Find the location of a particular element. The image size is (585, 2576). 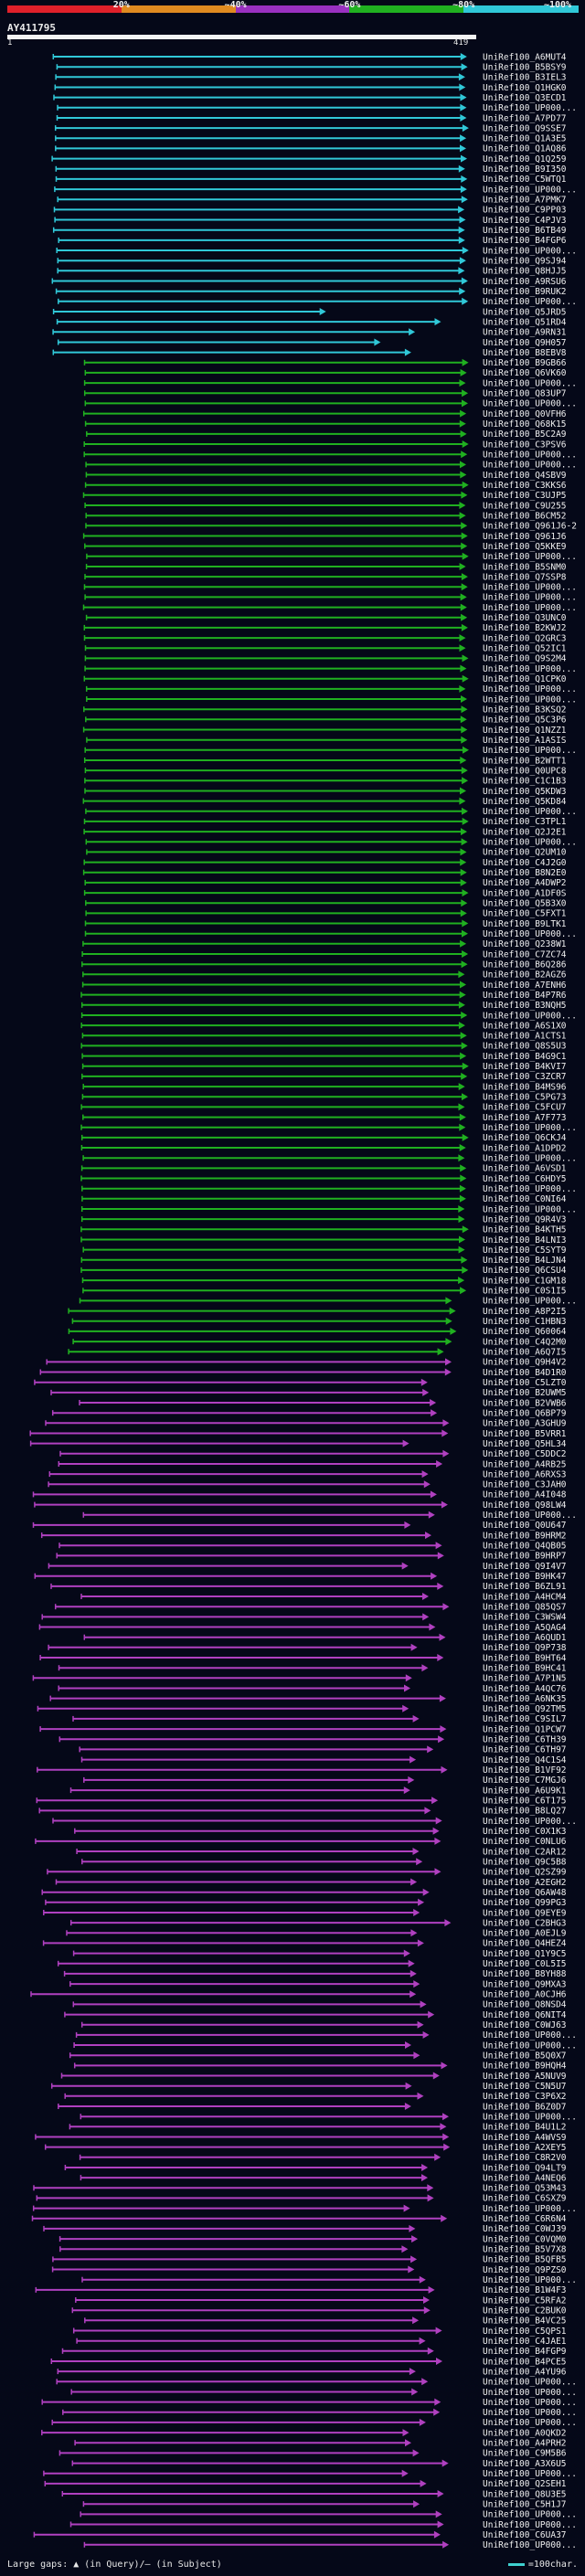

hit-label: UniRef100_B4FGP9 is located at coordinates (525, 2352).